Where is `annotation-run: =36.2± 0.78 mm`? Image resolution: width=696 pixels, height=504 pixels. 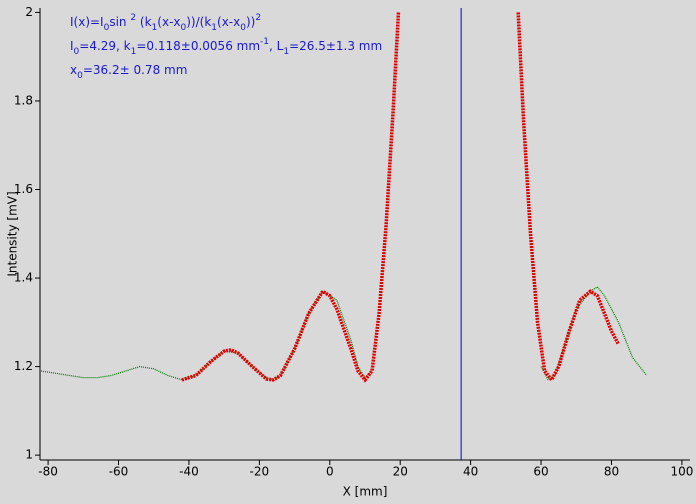 annotation-run: =36.2± 0.78 mm is located at coordinates (135, 70).